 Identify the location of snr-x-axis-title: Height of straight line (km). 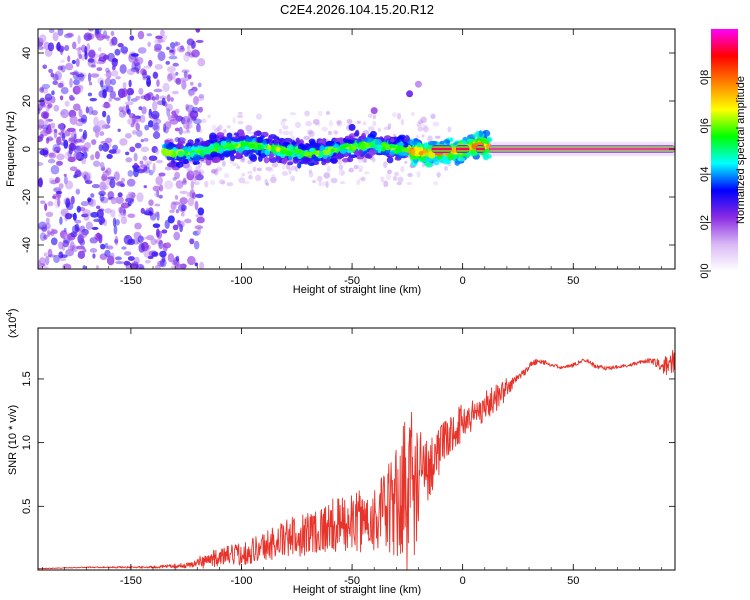
(357, 590).